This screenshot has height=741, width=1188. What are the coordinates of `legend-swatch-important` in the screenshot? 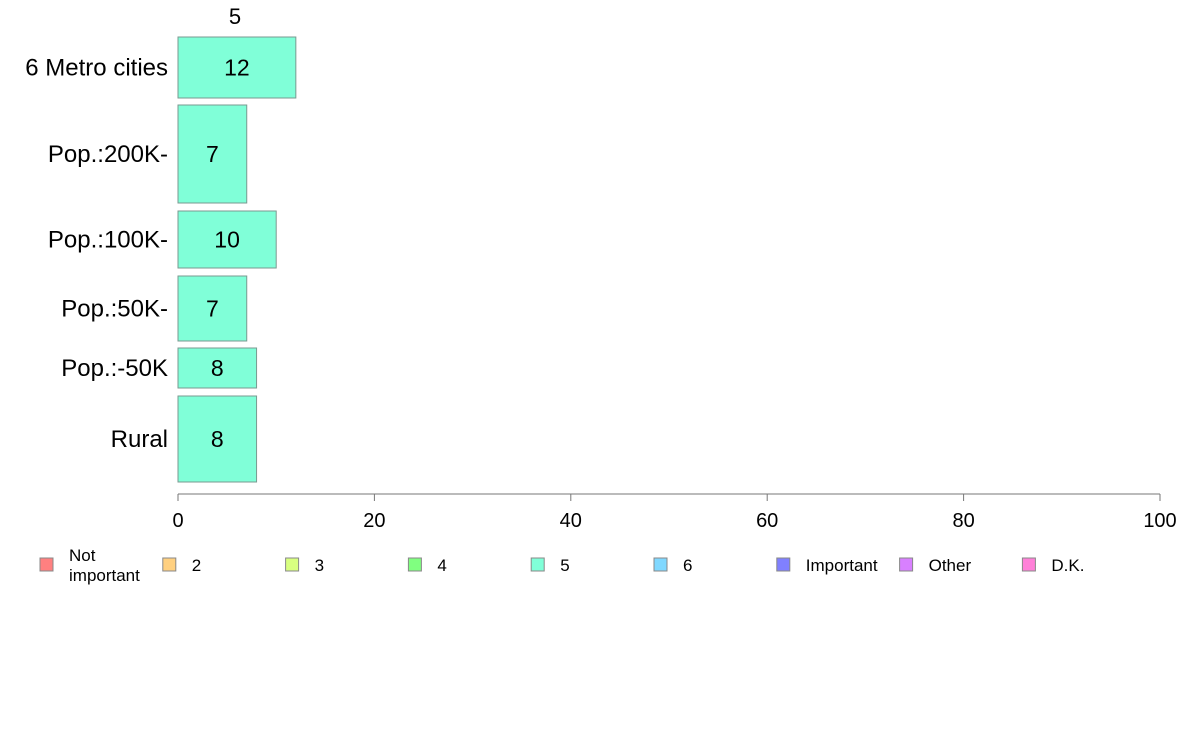 It's located at (783, 564).